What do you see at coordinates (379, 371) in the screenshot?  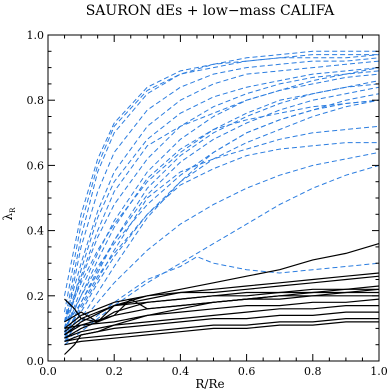 I see `x-tick-label-5: 1.0` at bounding box center [379, 371].